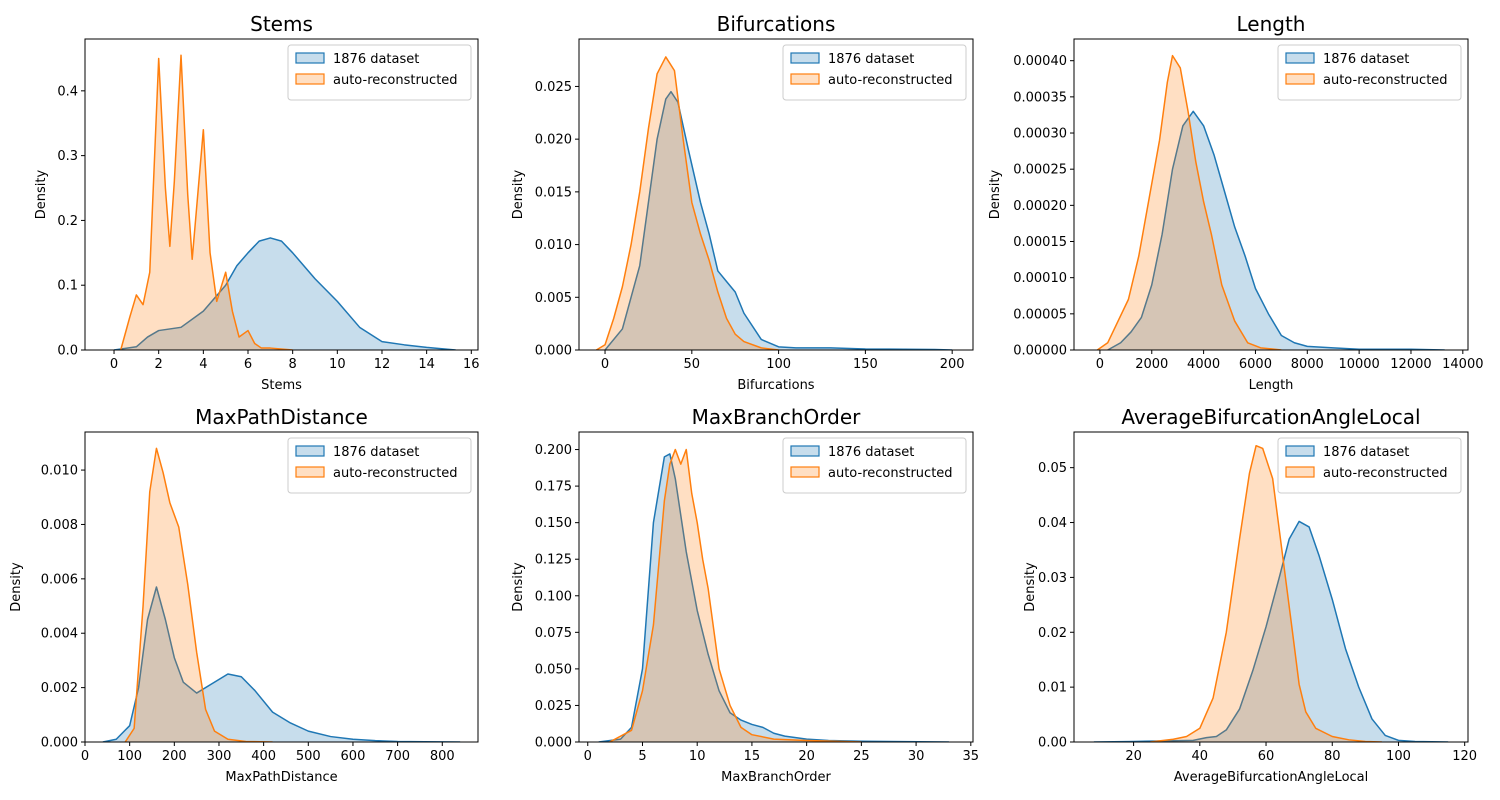 The image size is (1500, 800). What do you see at coordinates (553, 298) in the screenshot?
I see `y-tick-label: 0.005` at bounding box center [553, 298].